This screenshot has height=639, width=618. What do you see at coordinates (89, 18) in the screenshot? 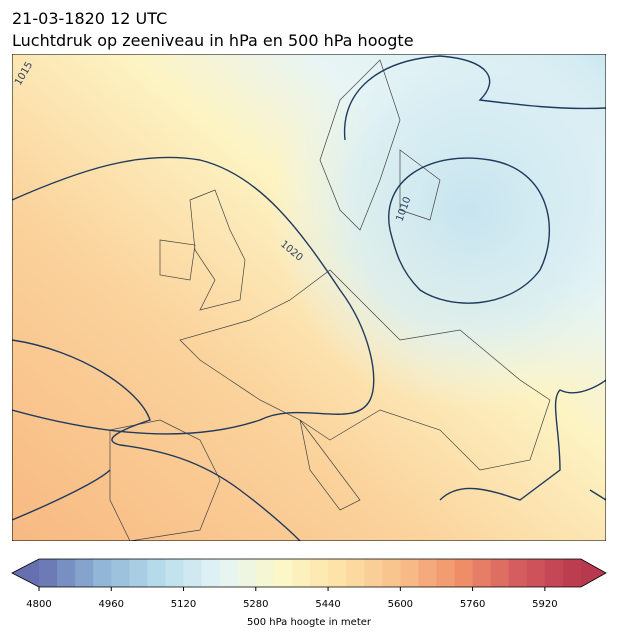
I see `title: 21-03-1820 12 UTC` at bounding box center [89, 18].